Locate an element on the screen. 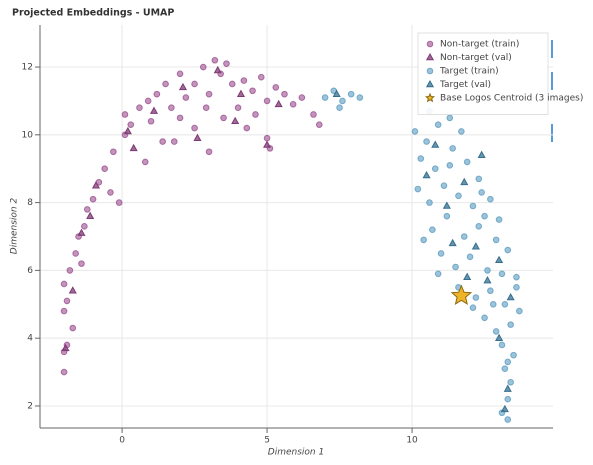 The height and width of the screenshot is (465, 593). y-tick-label: 4 is located at coordinates (30, 339).